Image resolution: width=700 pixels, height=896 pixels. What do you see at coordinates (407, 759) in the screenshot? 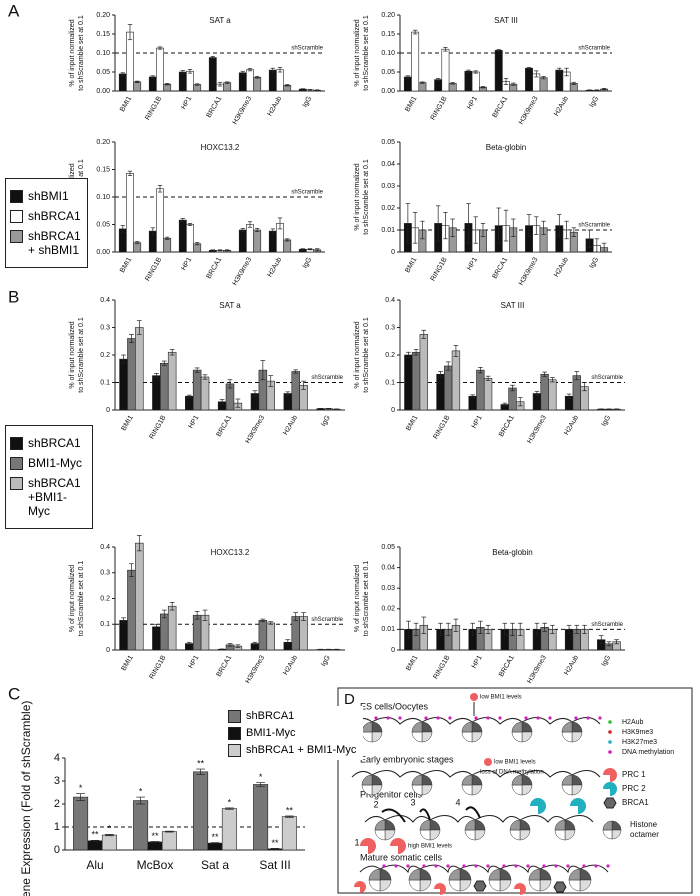
I see `stage-title: Early embryonic stages` at bounding box center [407, 759].